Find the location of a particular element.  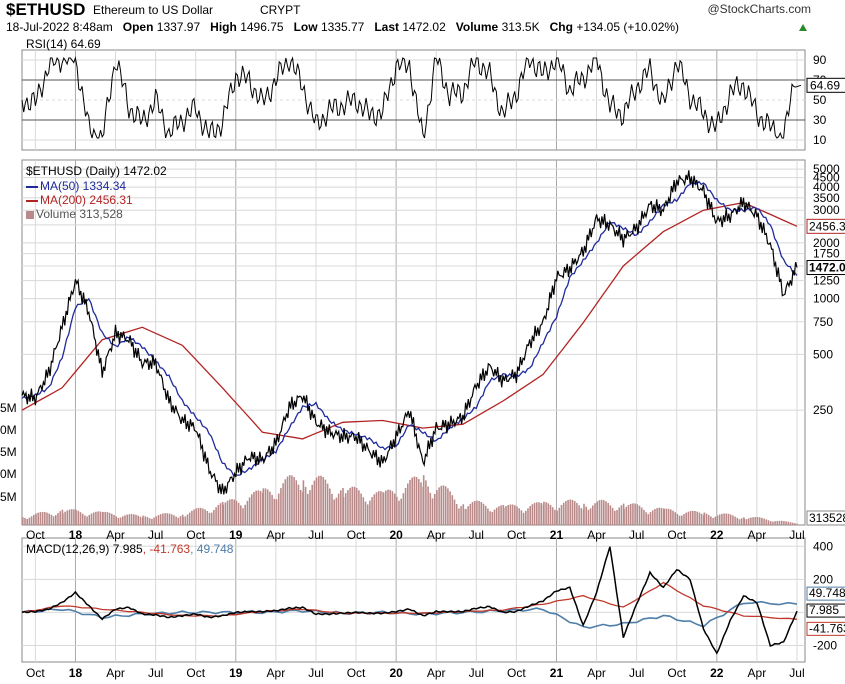

rsi-tick-label: 50 is located at coordinates (820, 100).